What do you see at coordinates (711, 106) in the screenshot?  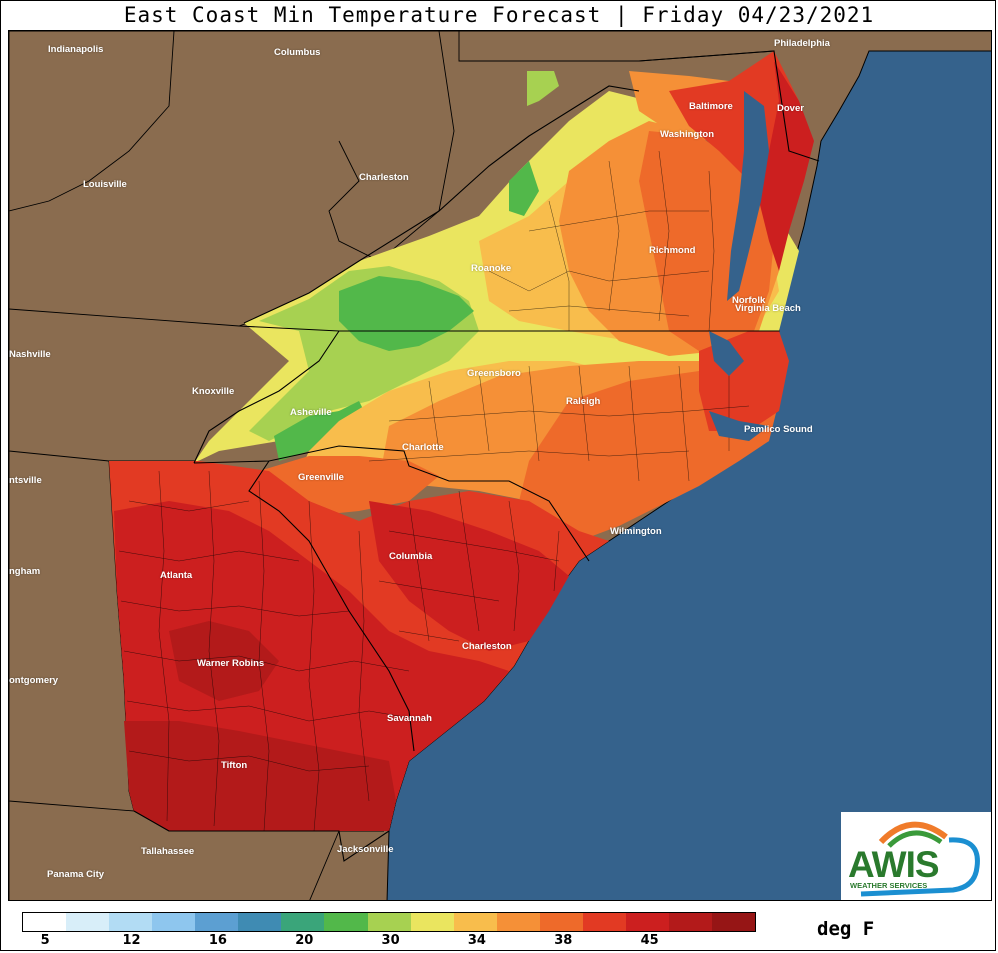 I see `city-label: Baltimore` at bounding box center [711, 106].